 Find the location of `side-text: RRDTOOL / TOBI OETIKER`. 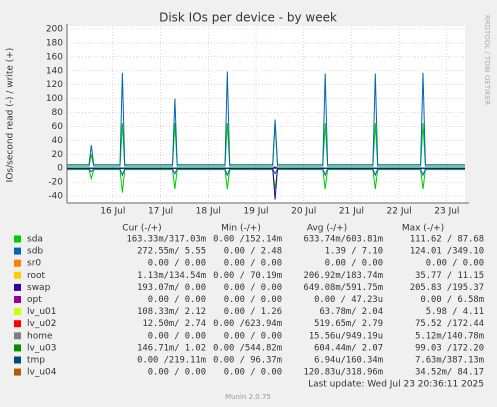

side-text: RRDTOOL / TOBI OETIKER is located at coordinates (487, 60).